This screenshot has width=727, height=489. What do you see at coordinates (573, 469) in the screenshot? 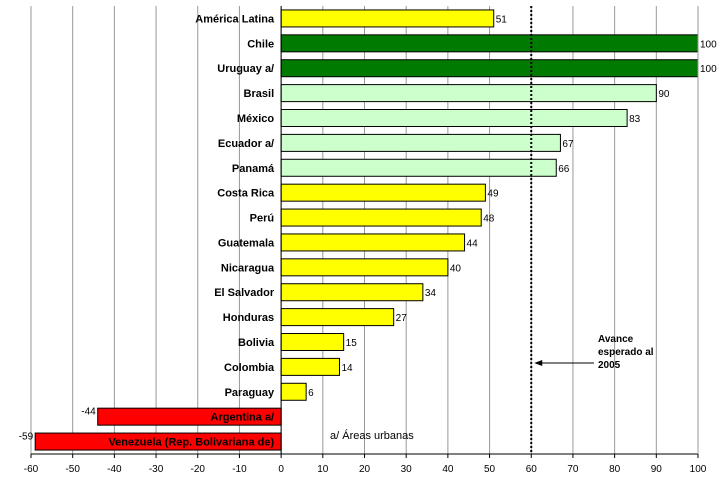
I see `x-tick-label: 70` at bounding box center [573, 469].